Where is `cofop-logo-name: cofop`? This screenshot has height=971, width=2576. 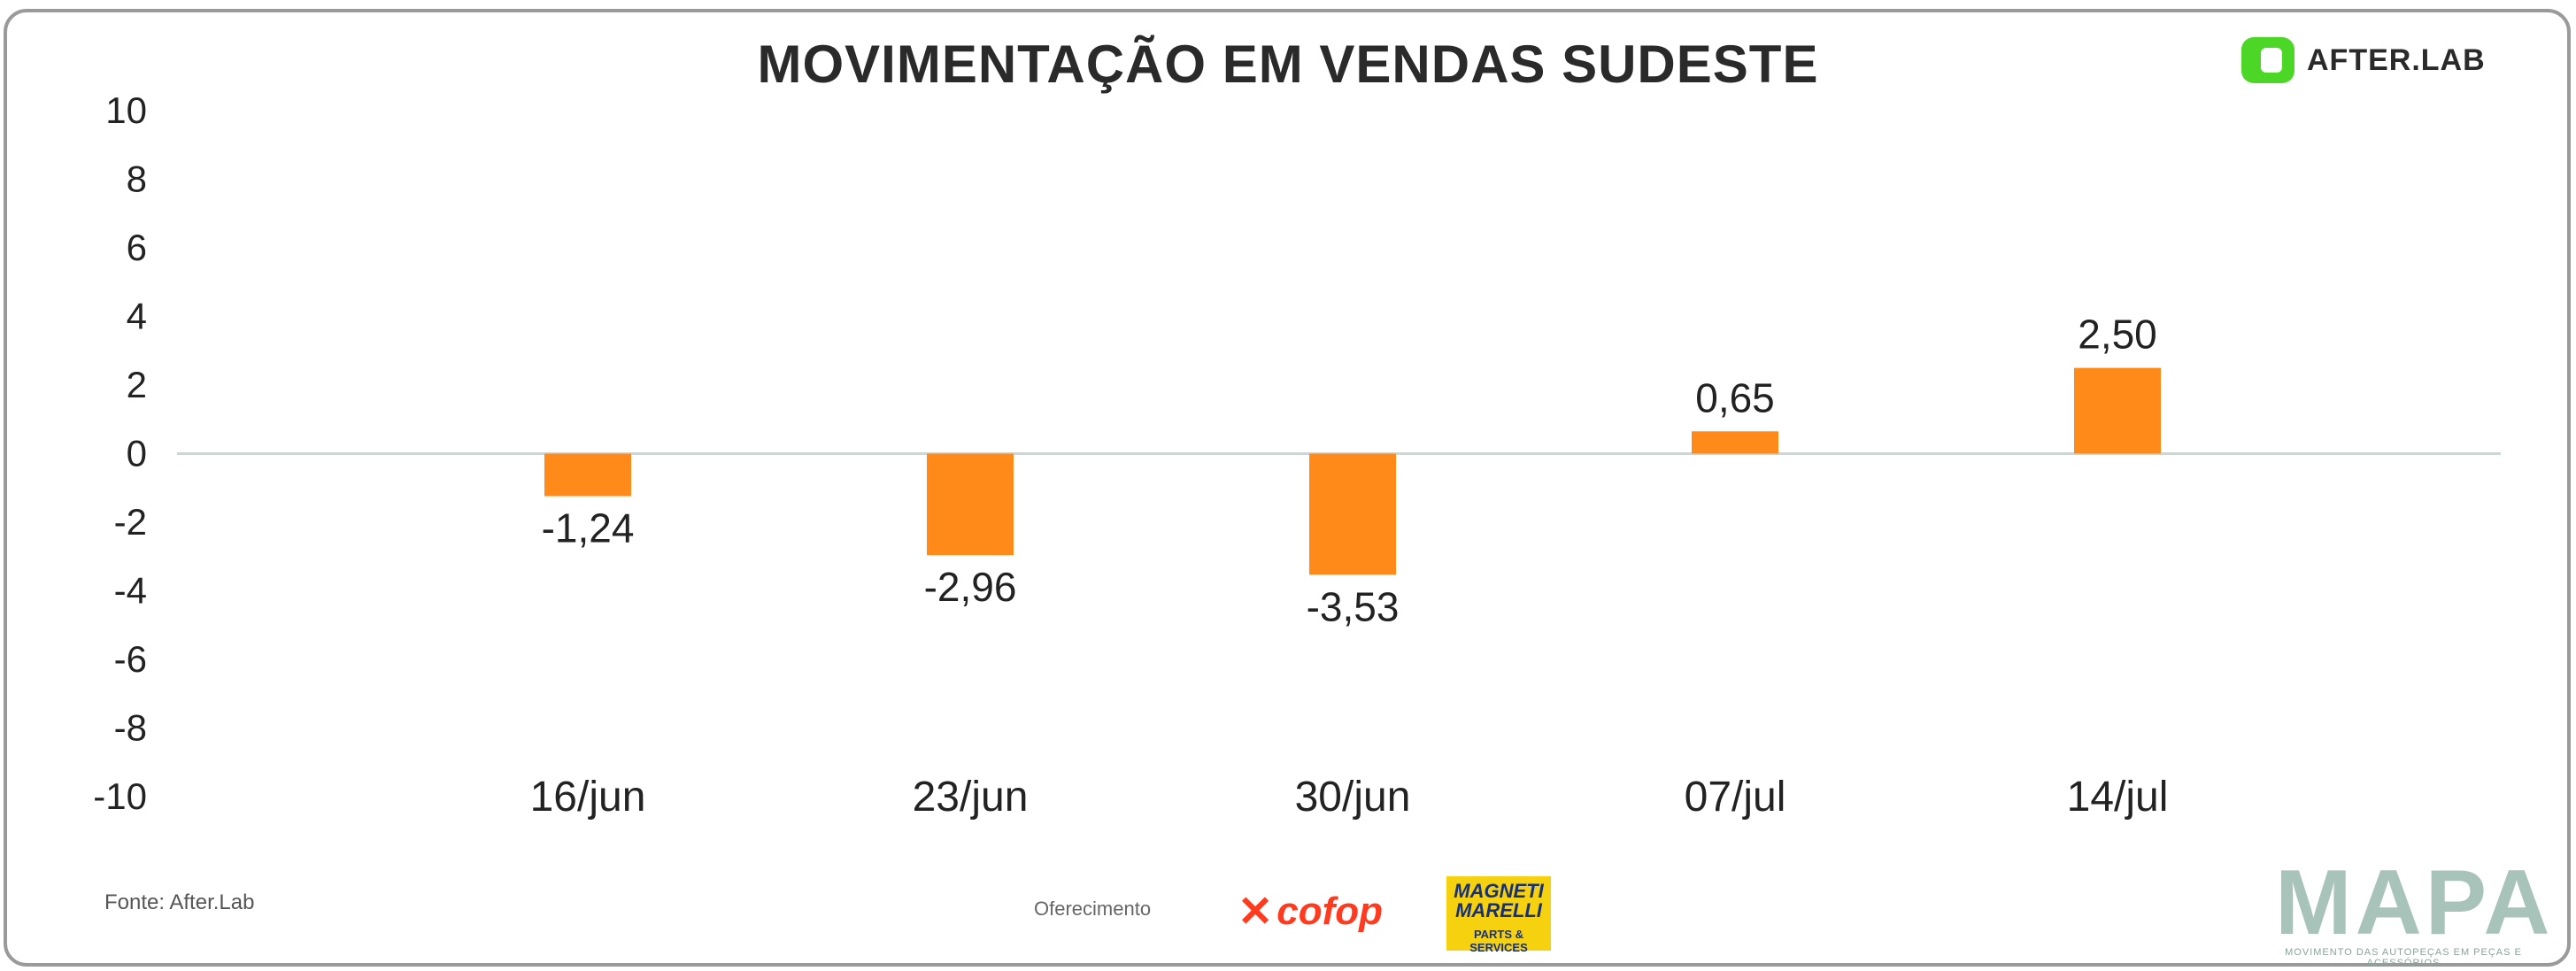 cofop-logo-name: cofop is located at coordinates (1329, 912).